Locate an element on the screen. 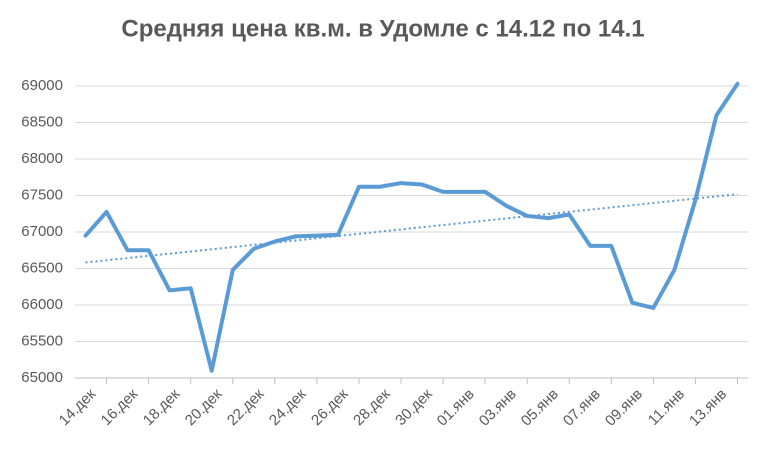 The width and height of the screenshot is (765, 457). y-tick-label: 66000 is located at coordinates (42, 304).